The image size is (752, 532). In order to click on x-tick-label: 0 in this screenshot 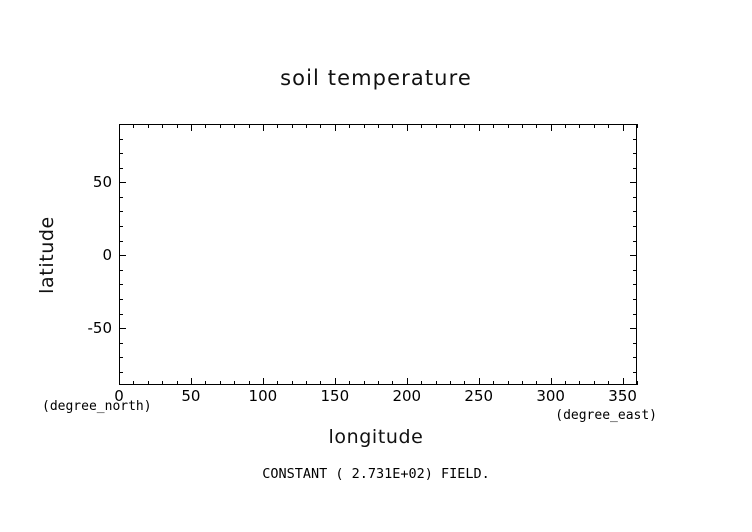, I will do `click(119, 396)`.